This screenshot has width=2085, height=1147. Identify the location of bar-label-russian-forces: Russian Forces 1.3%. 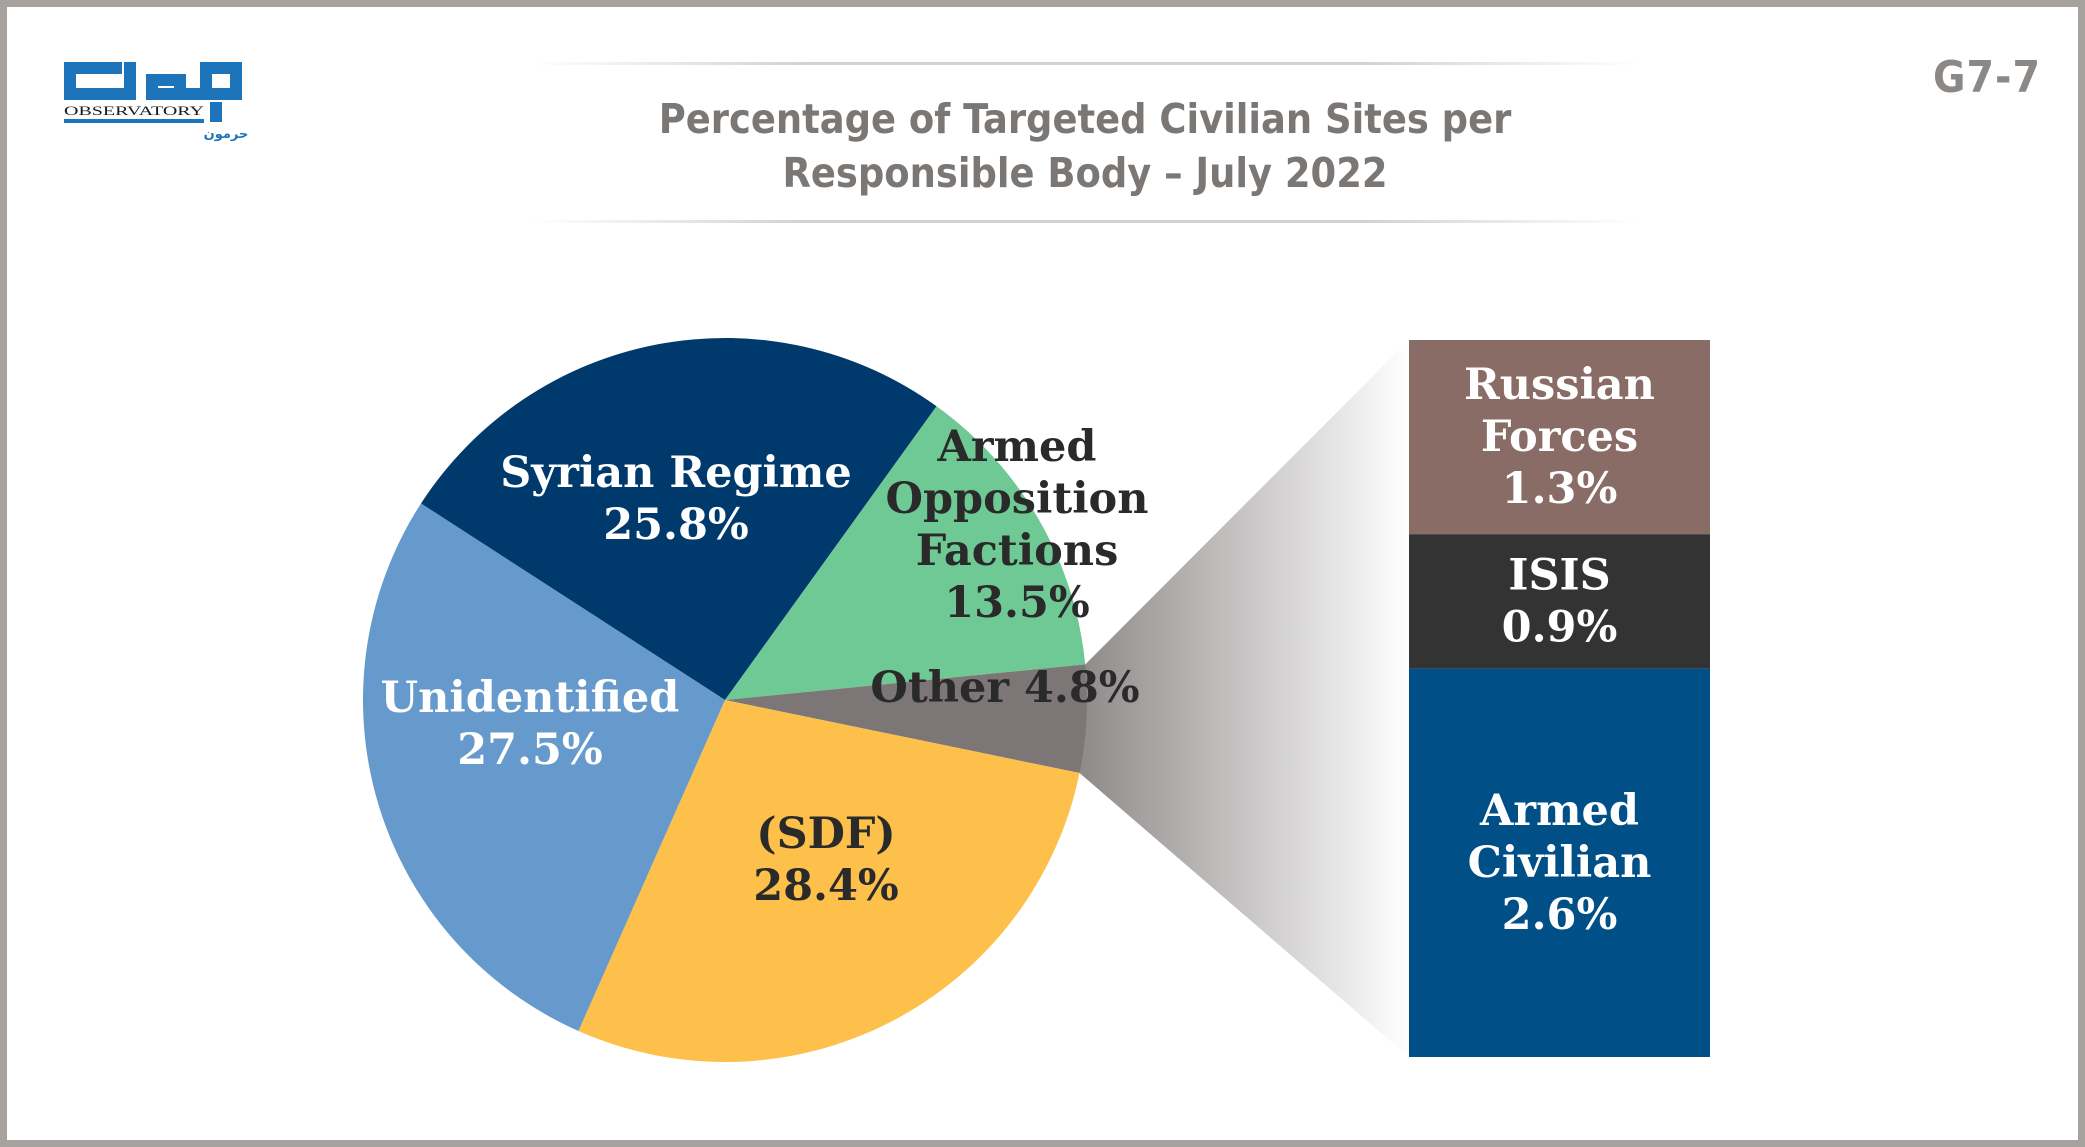
(1559, 437).